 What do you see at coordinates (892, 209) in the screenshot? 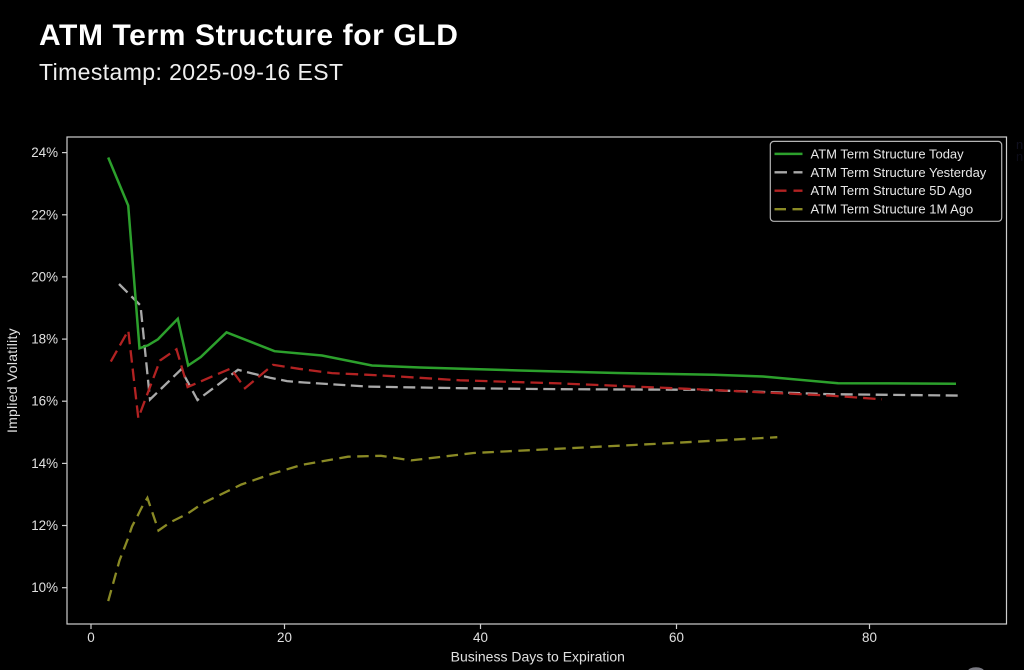
I see `svg-text: ATM Term Structure 1M Ago` at bounding box center [892, 209].